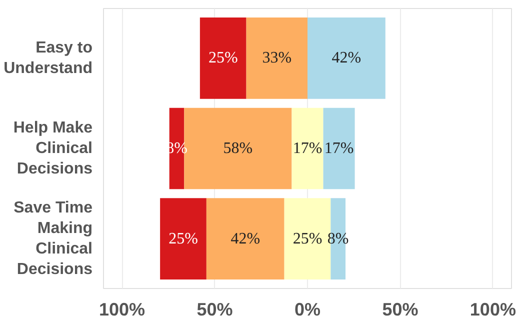 The width and height of the screenshot is (523, 324). I want to click on y-tick-label: Help Make Clinical Decisions, so click(53, 149).